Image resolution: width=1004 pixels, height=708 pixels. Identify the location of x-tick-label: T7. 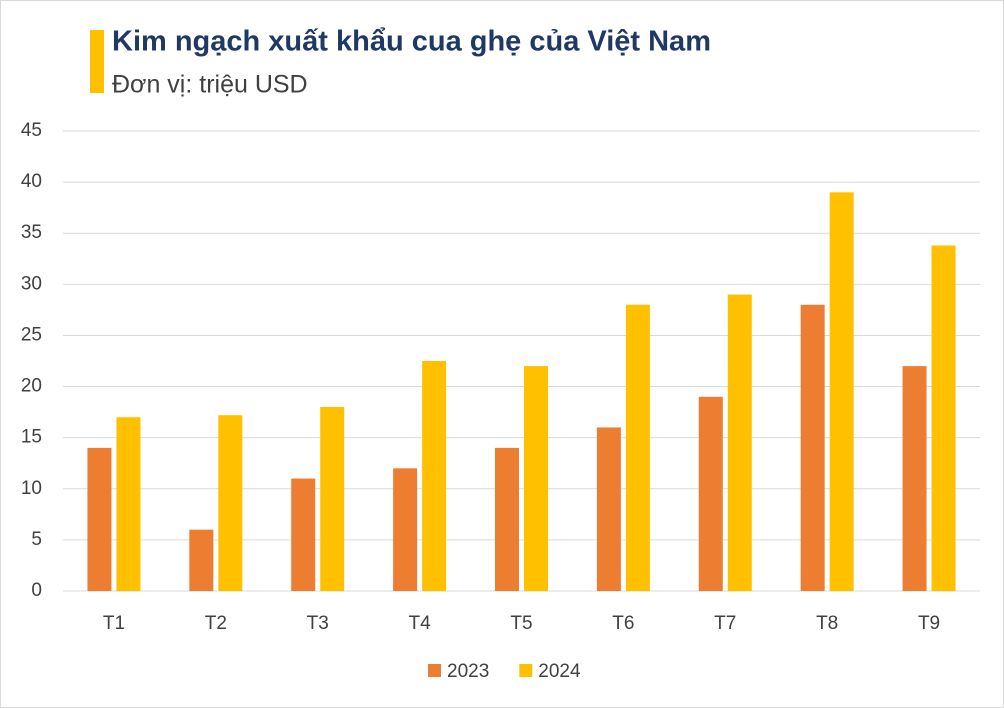
(725, 623).